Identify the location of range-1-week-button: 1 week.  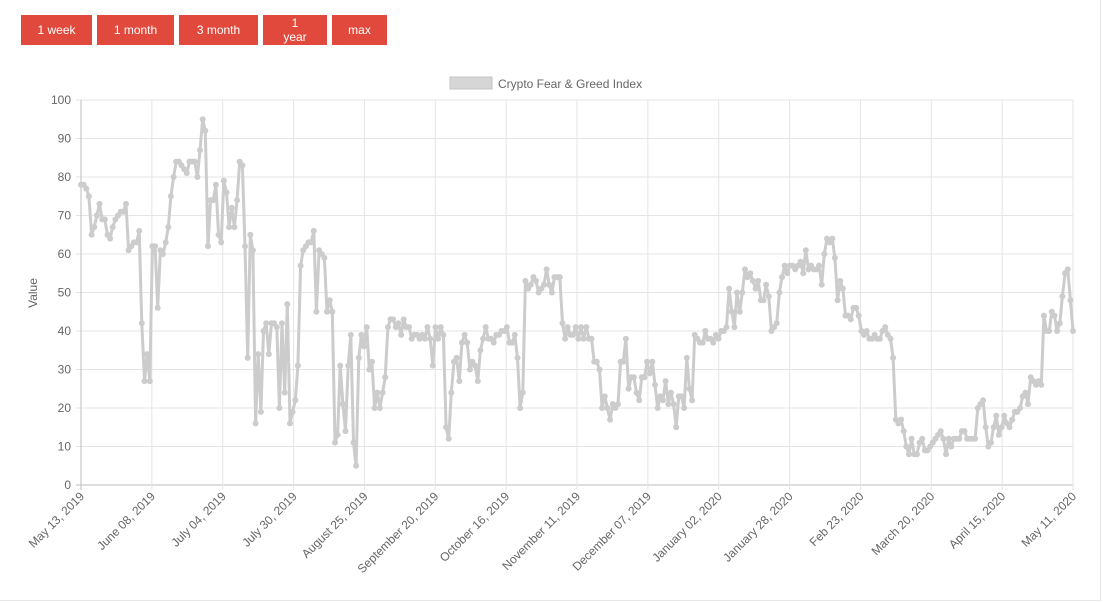
(56, 30).